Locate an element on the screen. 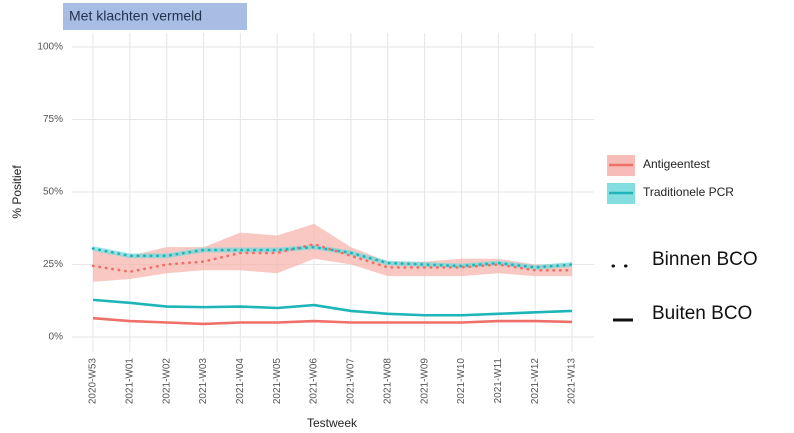 The width and height of the screenshot is (794, 433). binnen-line is located at coordinates (332, 257).